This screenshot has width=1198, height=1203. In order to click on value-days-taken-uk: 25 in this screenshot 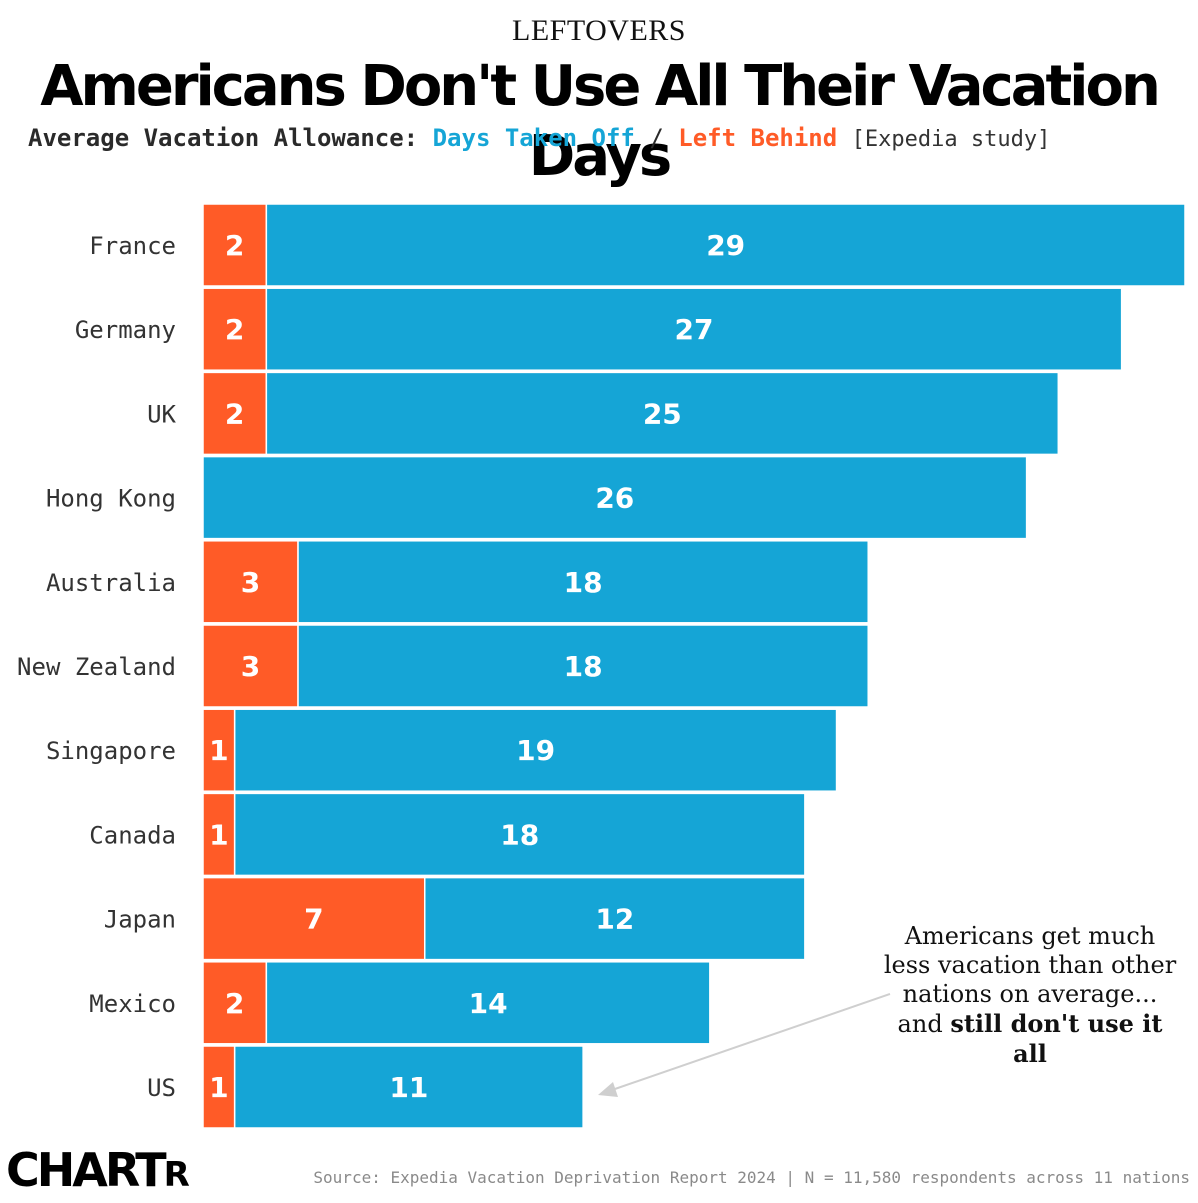, I will do `click(662, 413)`.